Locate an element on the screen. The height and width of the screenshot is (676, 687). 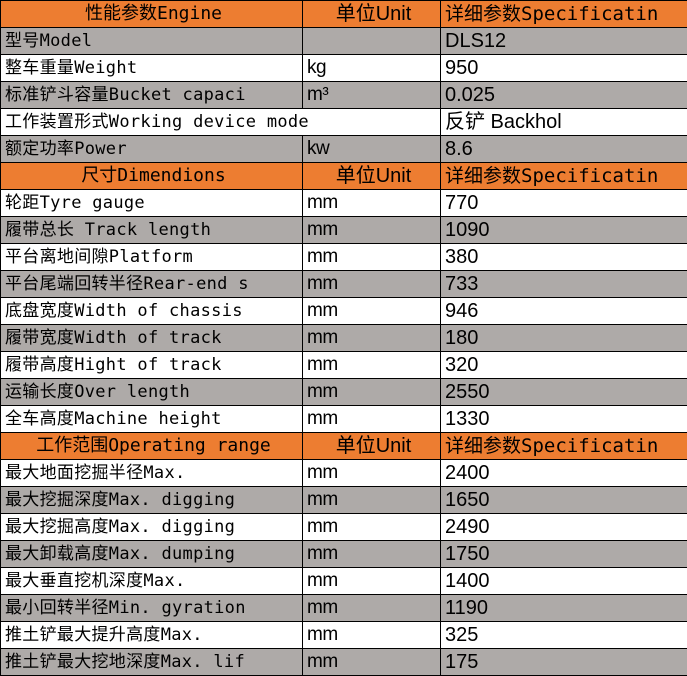
unit-cell is located at coordinates (372, 41).